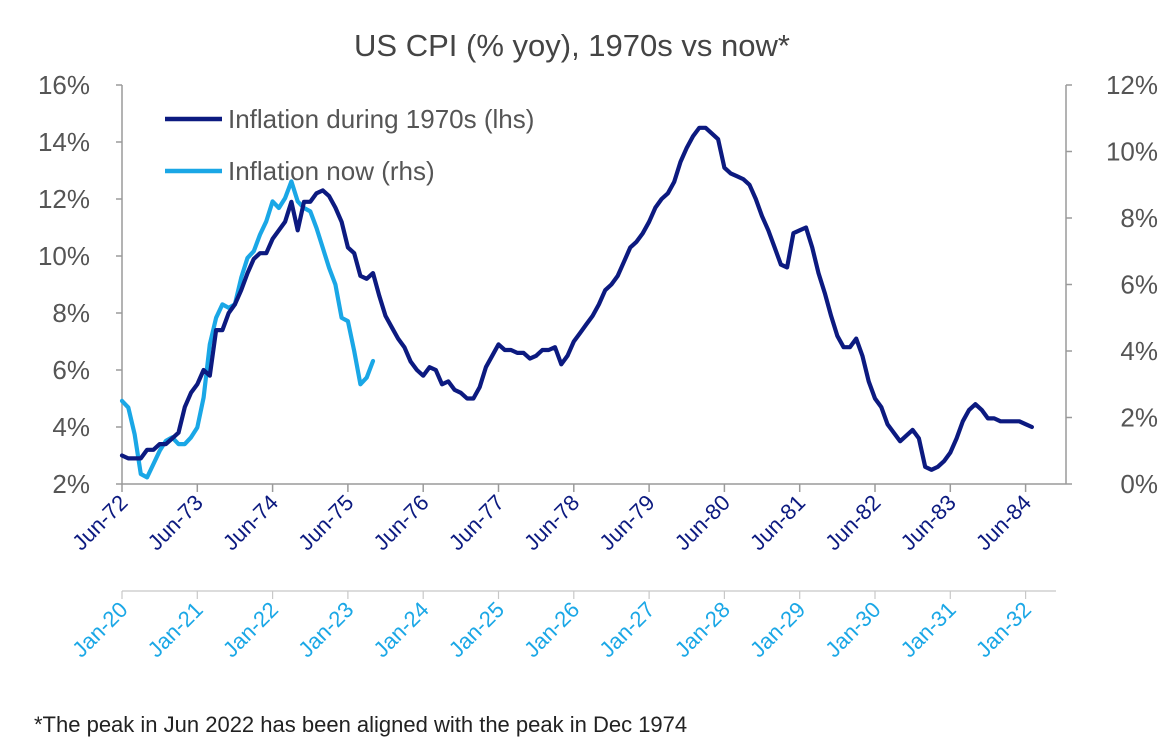  Describe the element at coordinates (1132, 85) in the screenshot. I see `right-tick-label: 12%` at that location.